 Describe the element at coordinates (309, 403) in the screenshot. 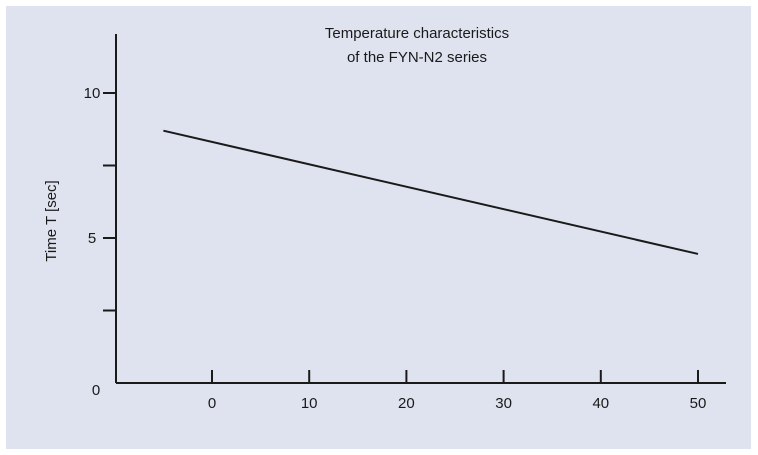

I see `x-tick-label: 10` at that location.